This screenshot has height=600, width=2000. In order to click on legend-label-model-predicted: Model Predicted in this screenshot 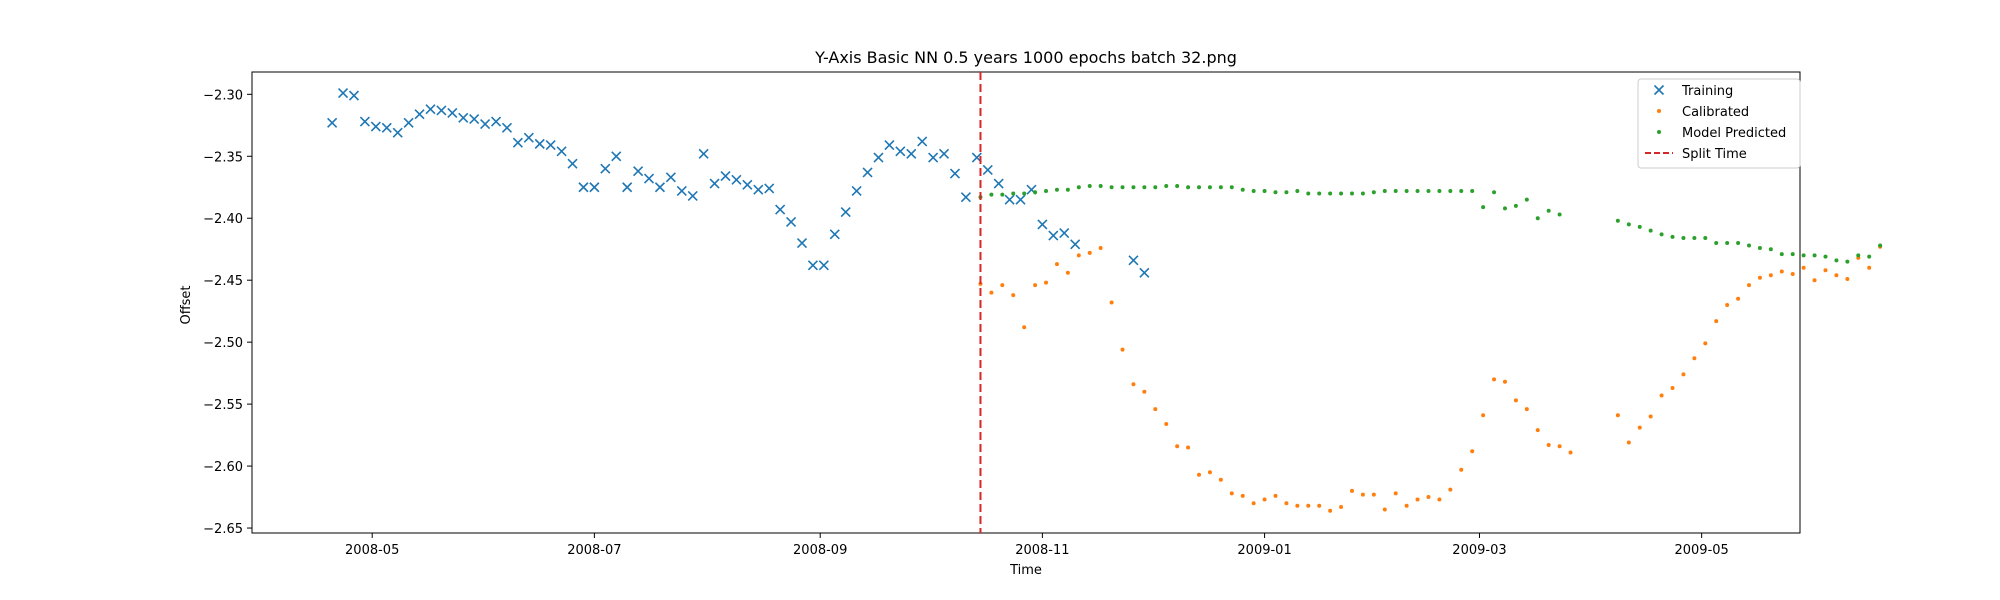, I will do `click(1734, 133)`.